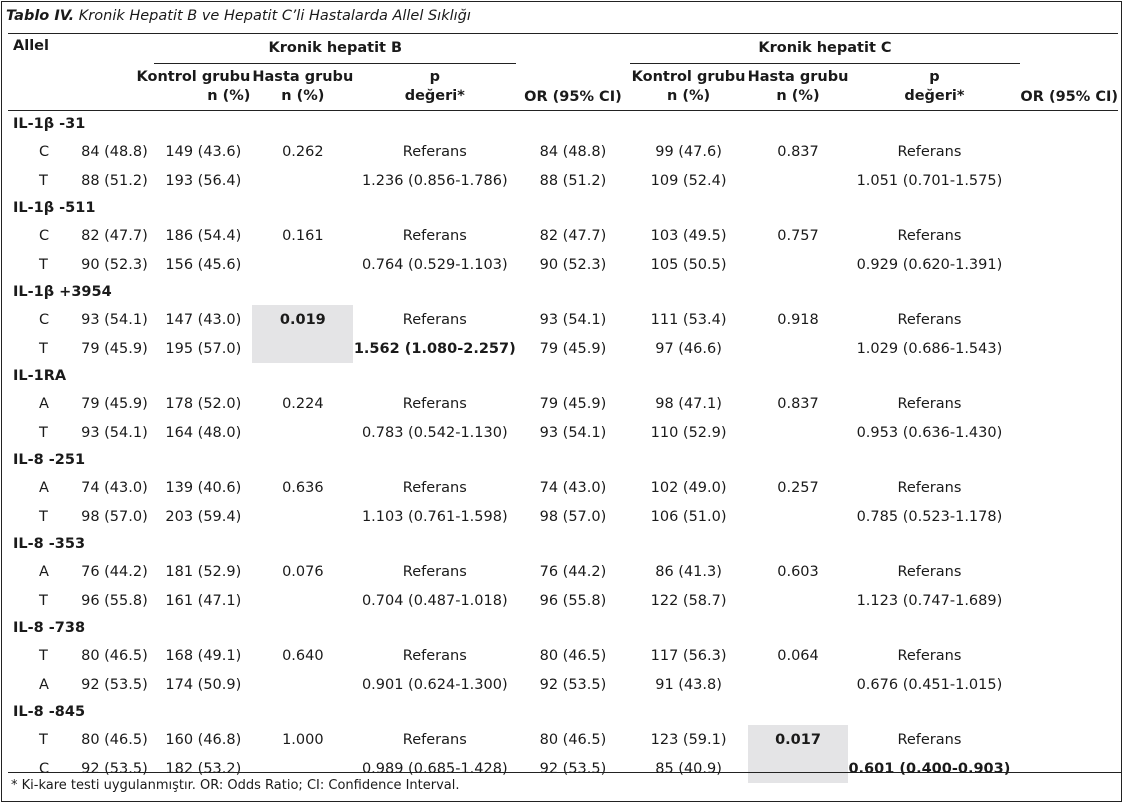  What do you see at coordinates (929, 348) in the screenshot?
I see `c-or-cell: 1.029 (0.686-1.543)` at bounding box center [929, 348].